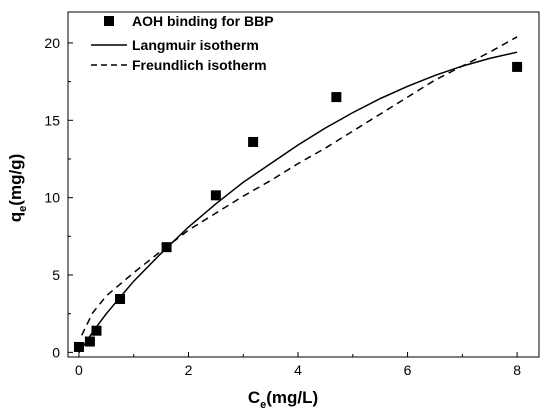 This screenshot has width=550, height=416. Describe the element at coordinates (52, 198) in the screenshot. I see `y-tick-label: 10` at that location.